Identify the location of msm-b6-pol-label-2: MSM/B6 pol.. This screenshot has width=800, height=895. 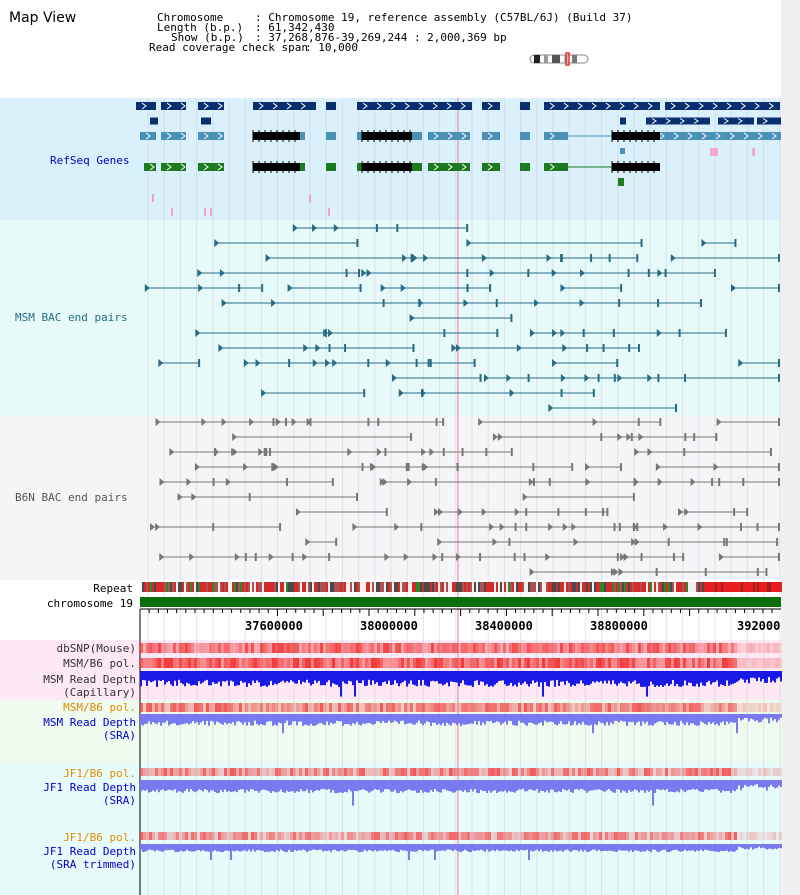
(99, 707).